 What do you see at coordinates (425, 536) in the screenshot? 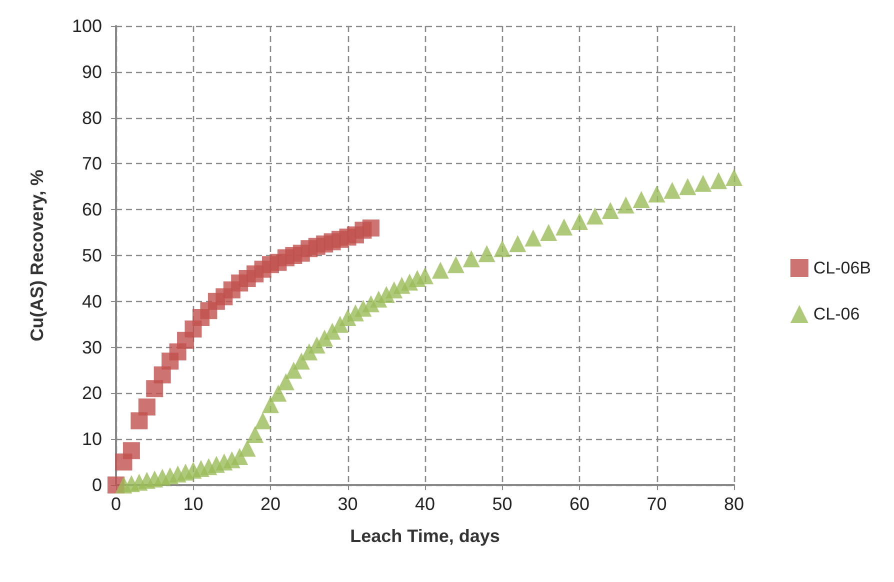
I see `x-axis-title: Leach Time, days` at bounding box center [425, 536].